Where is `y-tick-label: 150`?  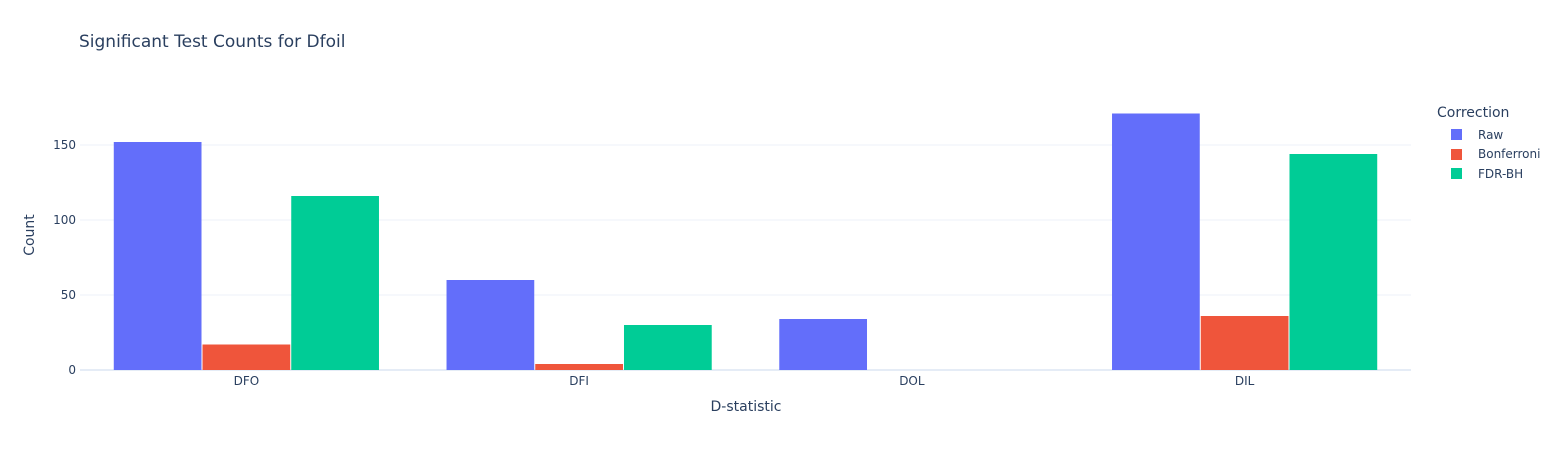
y-tick-label: 150 is located at coordinates (64, 145).